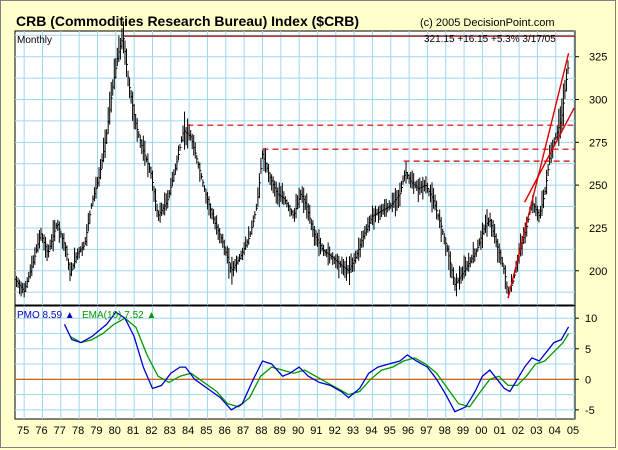  Describe the element at coordinates (23, 431) in the screenshot. I see `x-tick-label: 75` at that location.